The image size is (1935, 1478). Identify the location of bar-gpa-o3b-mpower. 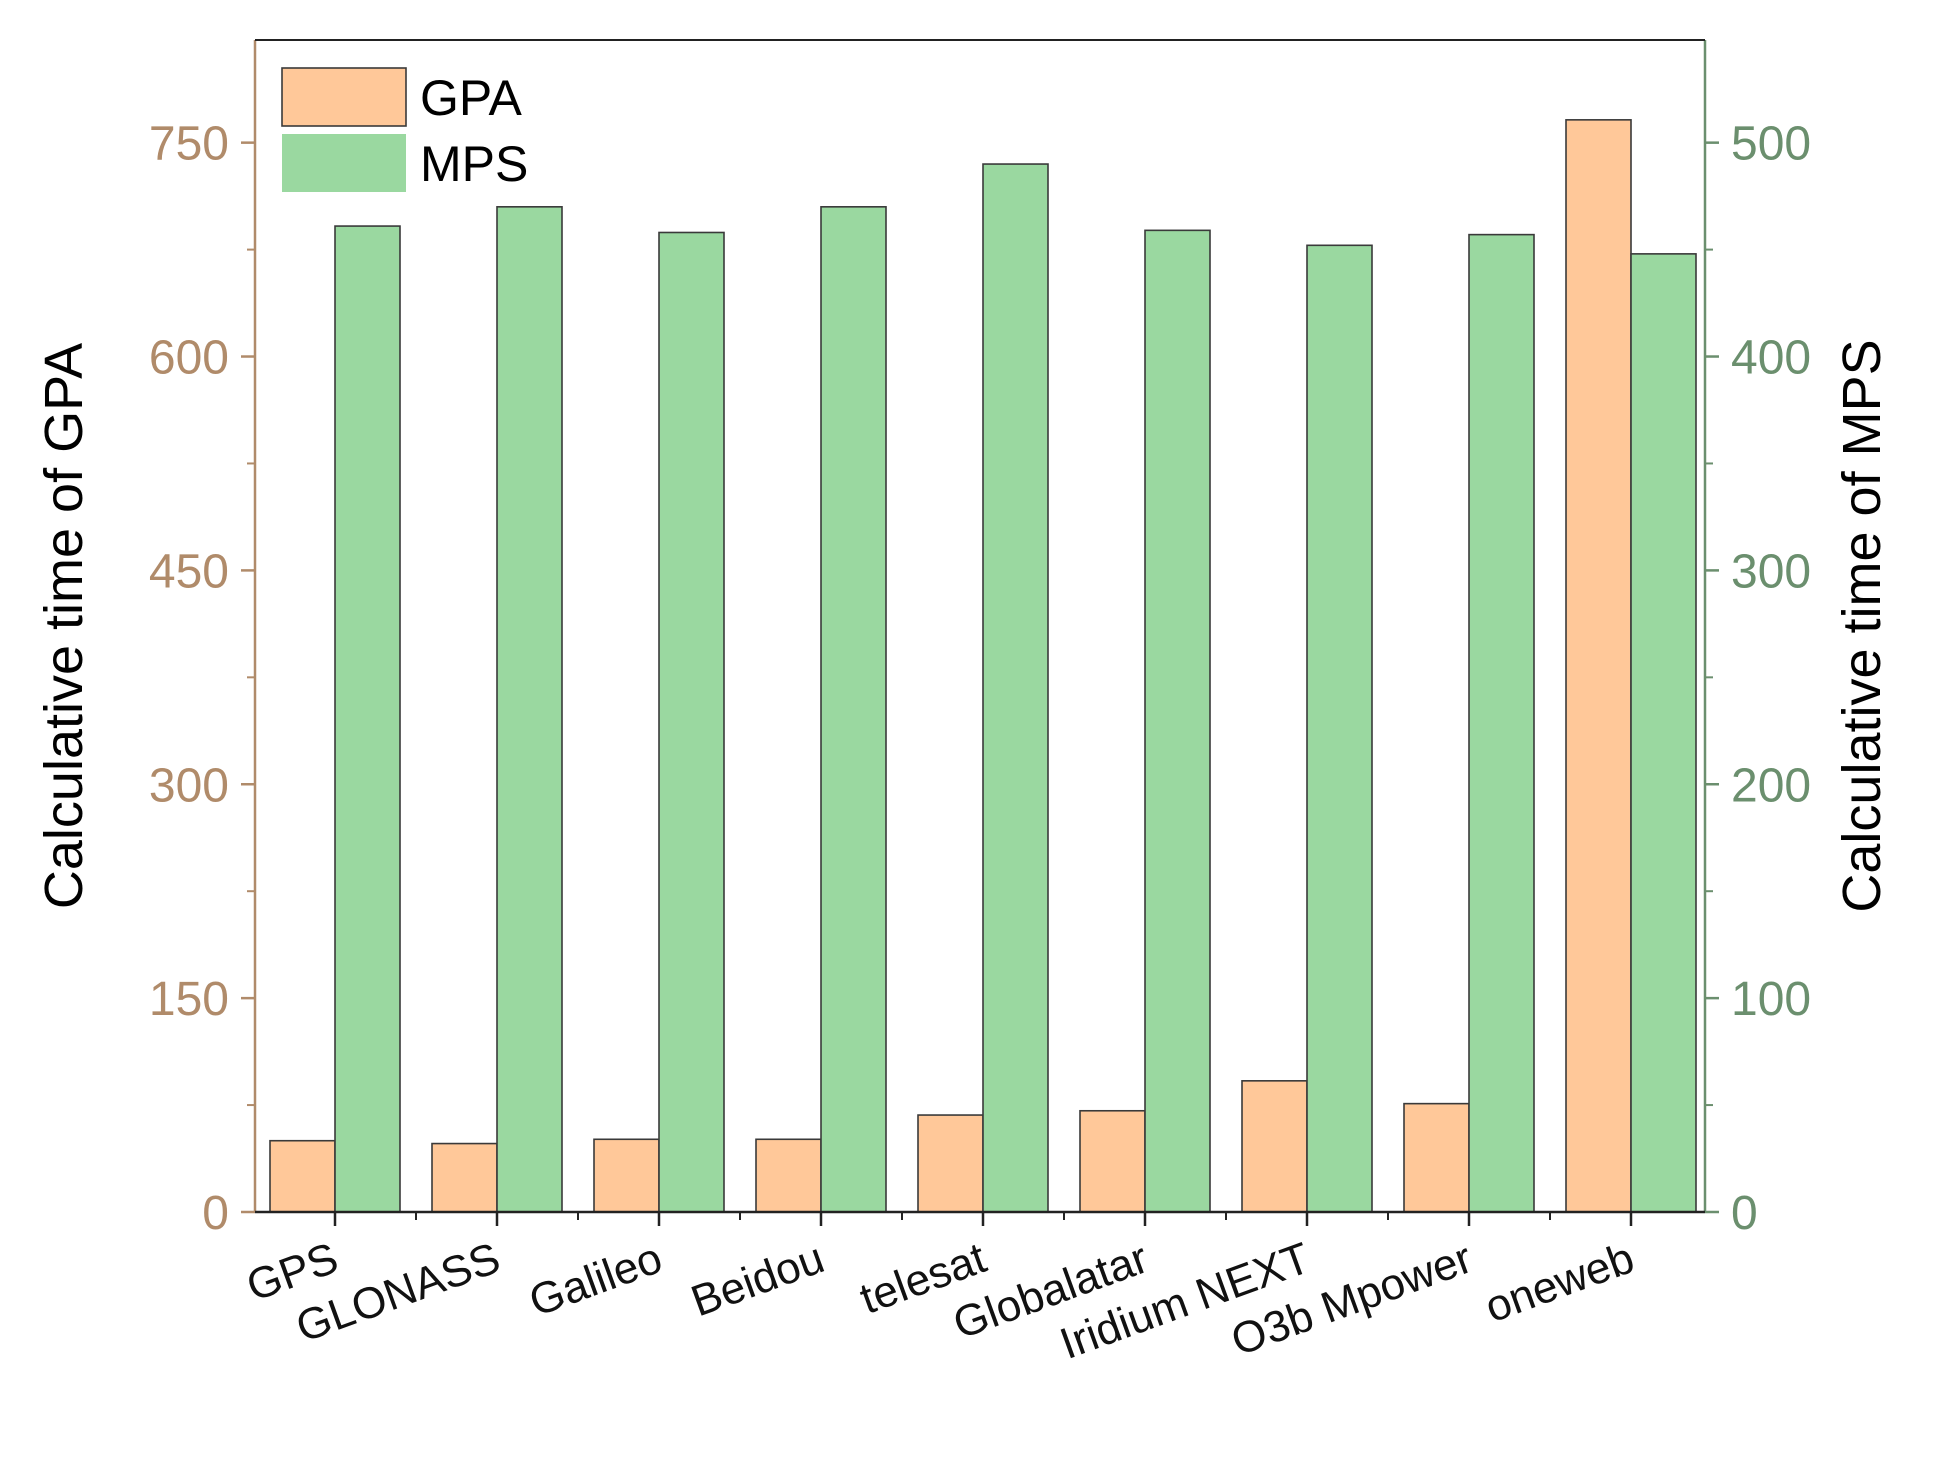
(1436, 1157).